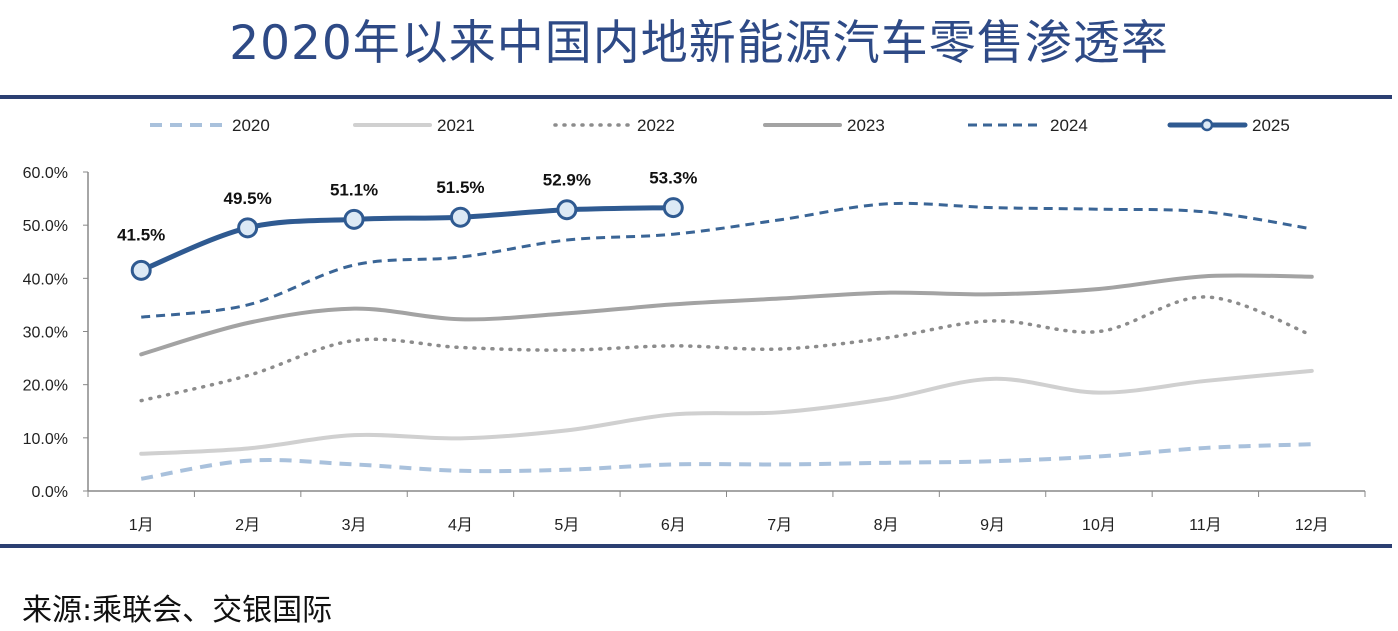 This screenshot has height=631, width=1398. Describe the element at coordinates (1205, 525) in the screenshot. I see `x-tick-label: 11月` at that location.